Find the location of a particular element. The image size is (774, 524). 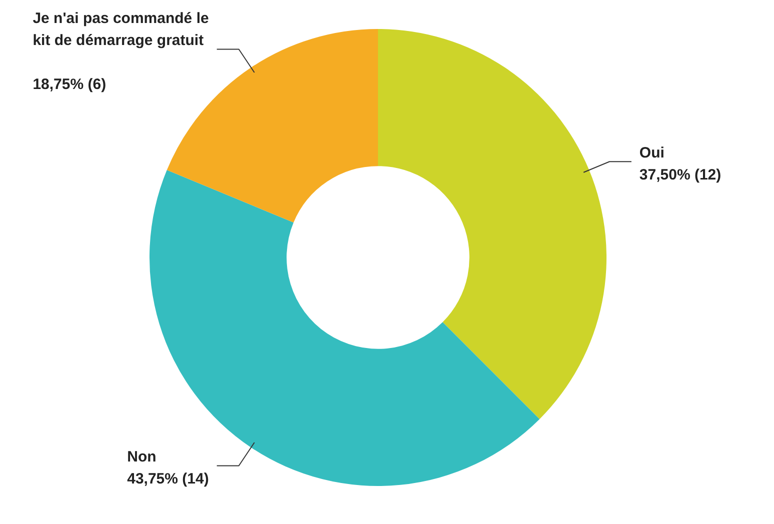

slice-label: Je n'ai pas commandé le kit de démarrage gratuit is located at coordinates (120, 29).